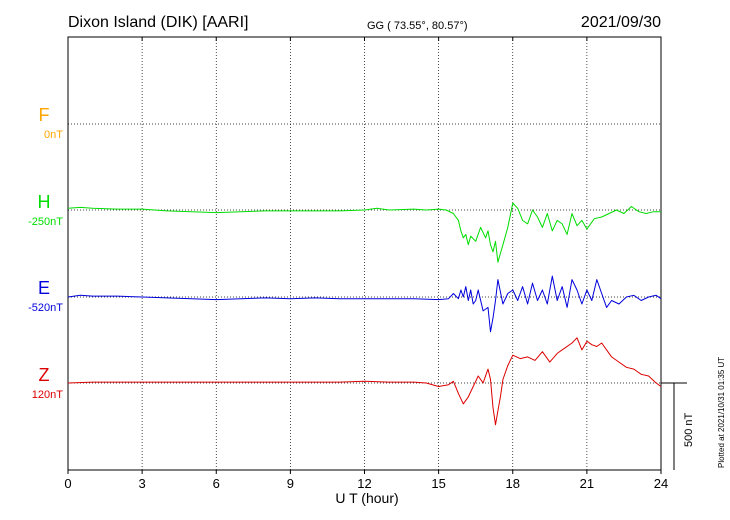 This screenshot has height=520, width=730. Describe the element at coordinates (53, 135) in the screenshot. I see `channel-baseline-f: 0nT` at that location.